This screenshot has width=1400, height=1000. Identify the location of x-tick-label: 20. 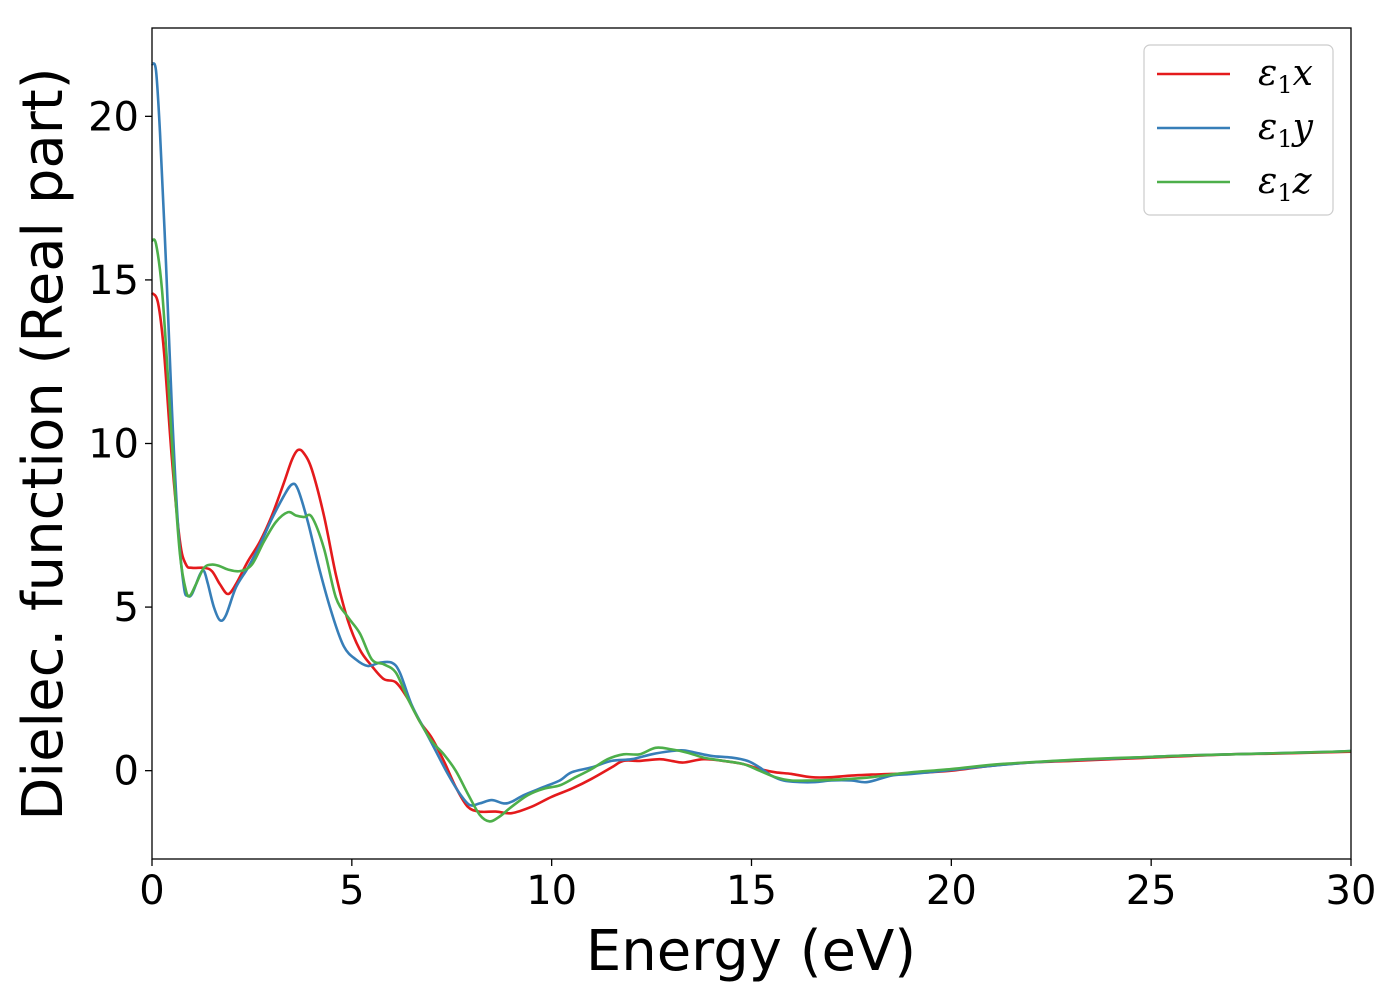
(951, 891).